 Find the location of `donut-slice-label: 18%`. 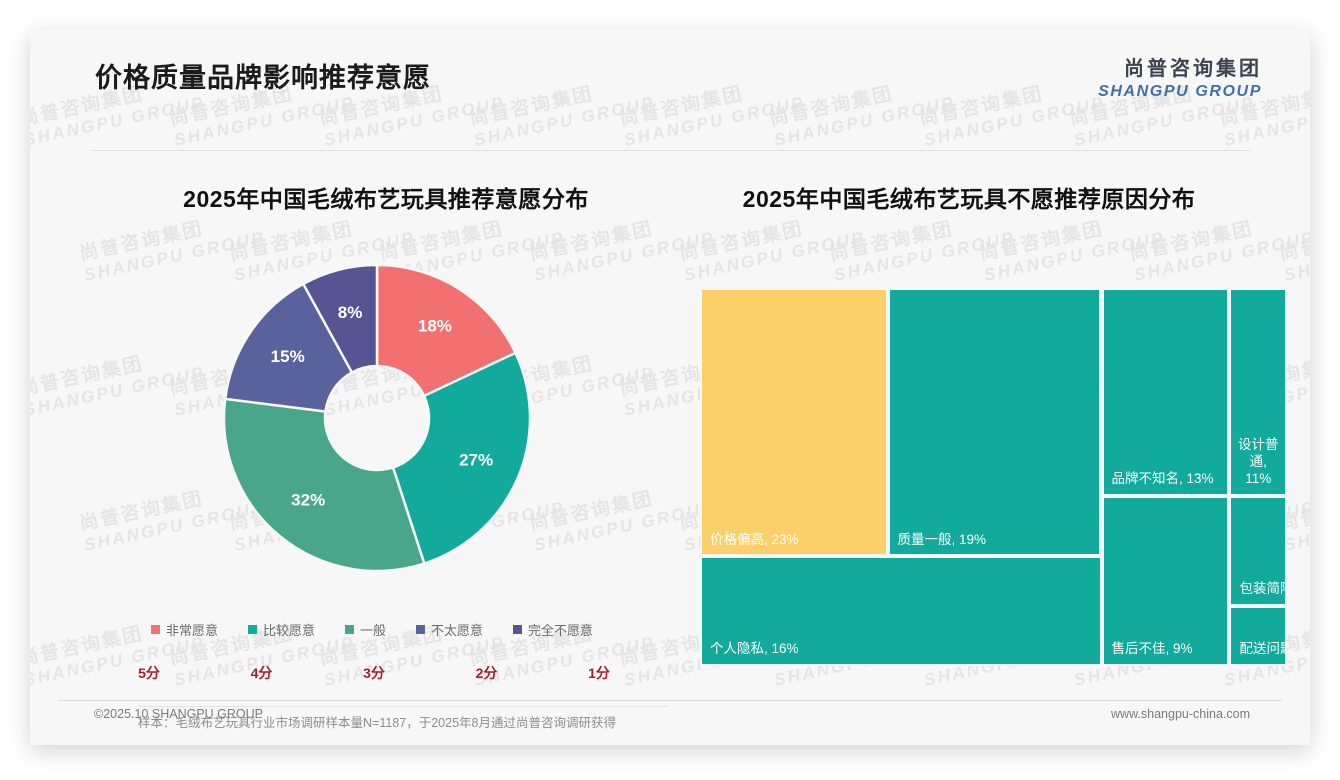

donut-slice-label: 18% is located at coordinates (435, 325).